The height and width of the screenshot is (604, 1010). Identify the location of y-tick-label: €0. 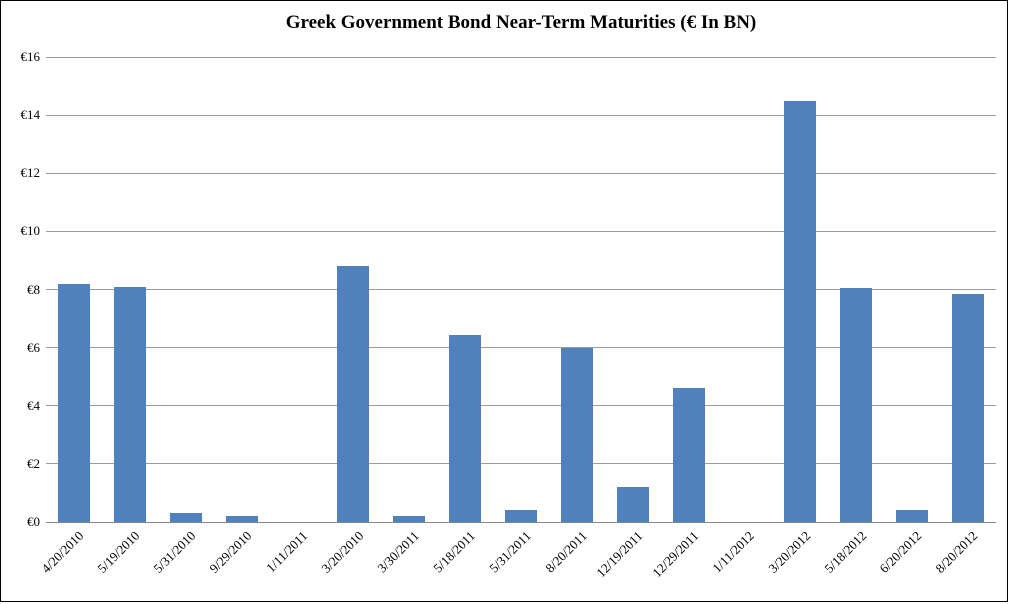
(33, 521).